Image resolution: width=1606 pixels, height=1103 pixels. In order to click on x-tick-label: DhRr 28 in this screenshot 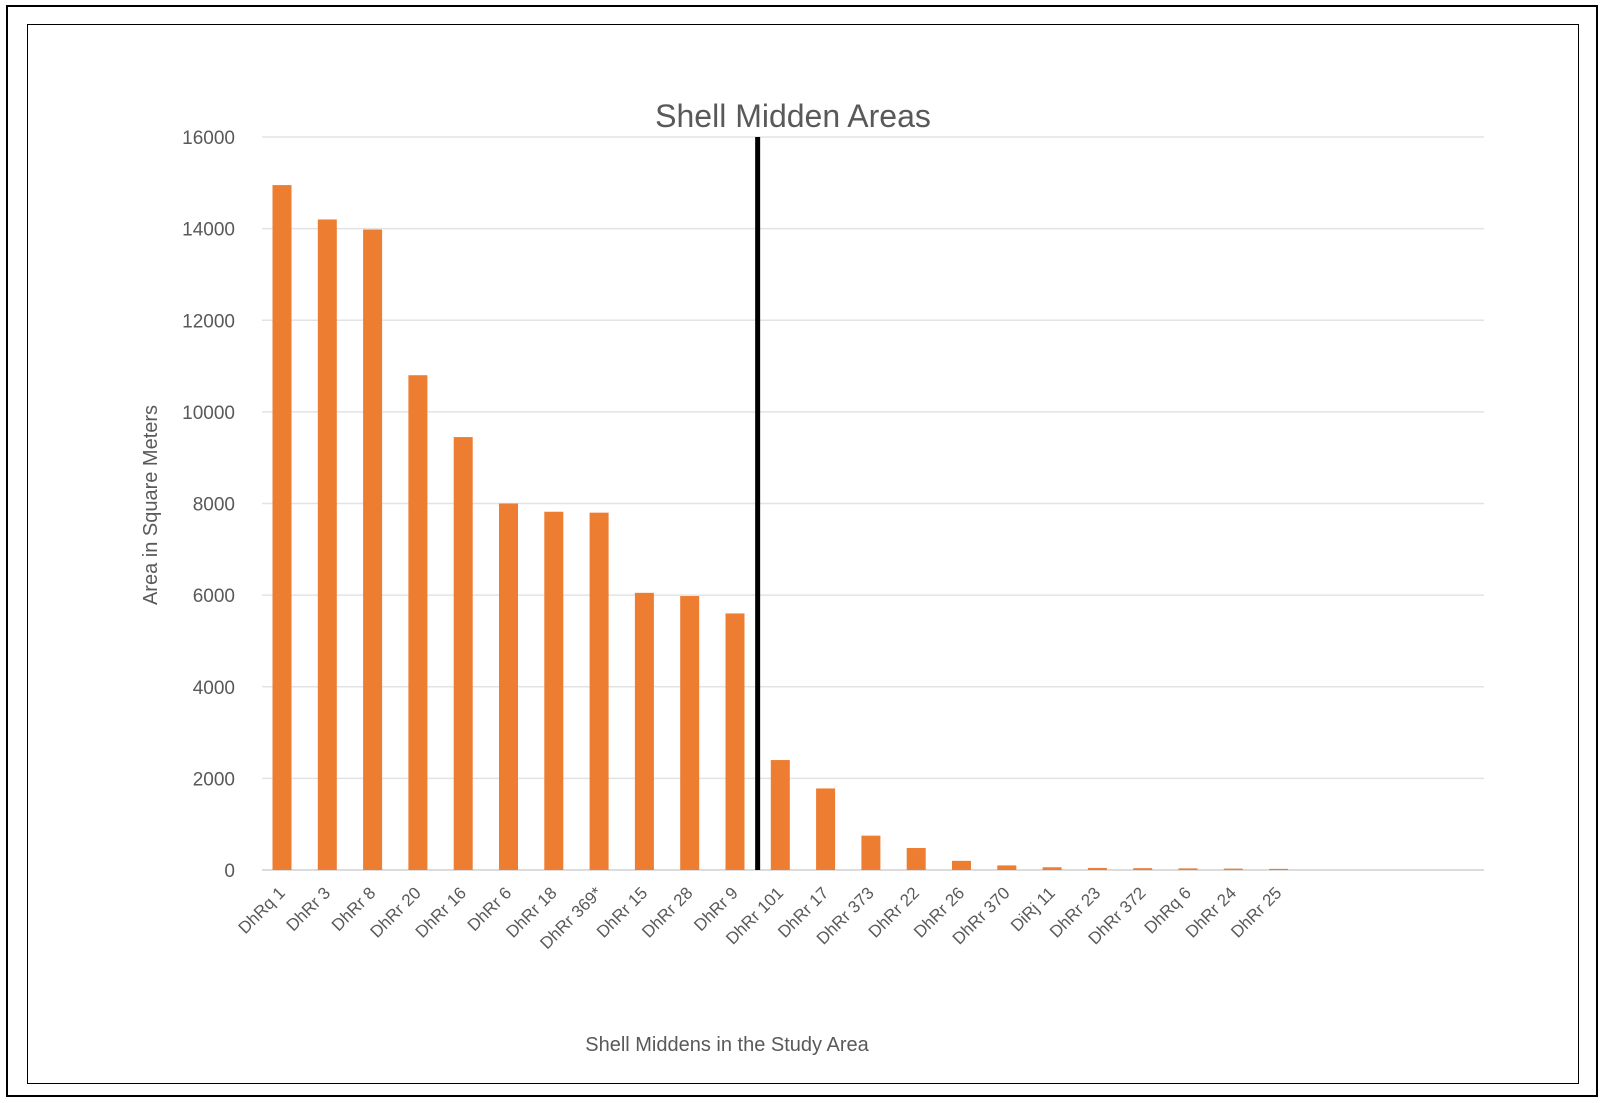, I will do `click(667, 912)`.